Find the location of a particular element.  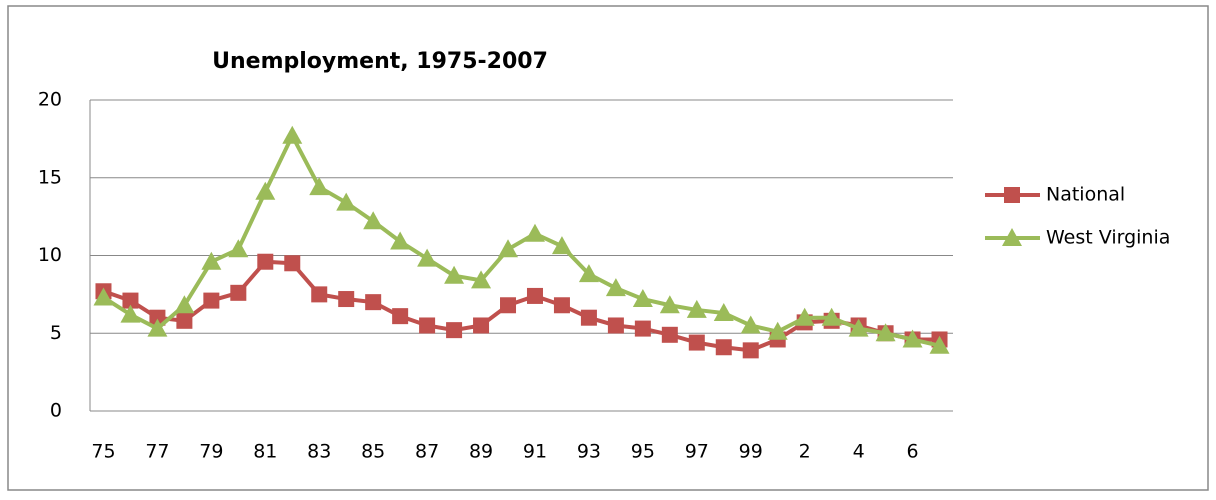

x-tick-label: 91 is located at coordinates (535, 452).